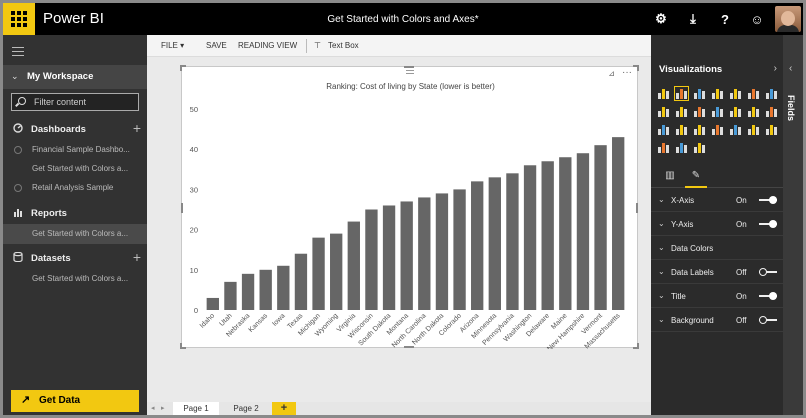 This screenshot has width=806, height=418. What do you see at coordinates (627, 72) in the screenshot?
I see `more-options-icon: ···` at bounding box center [627, 72].